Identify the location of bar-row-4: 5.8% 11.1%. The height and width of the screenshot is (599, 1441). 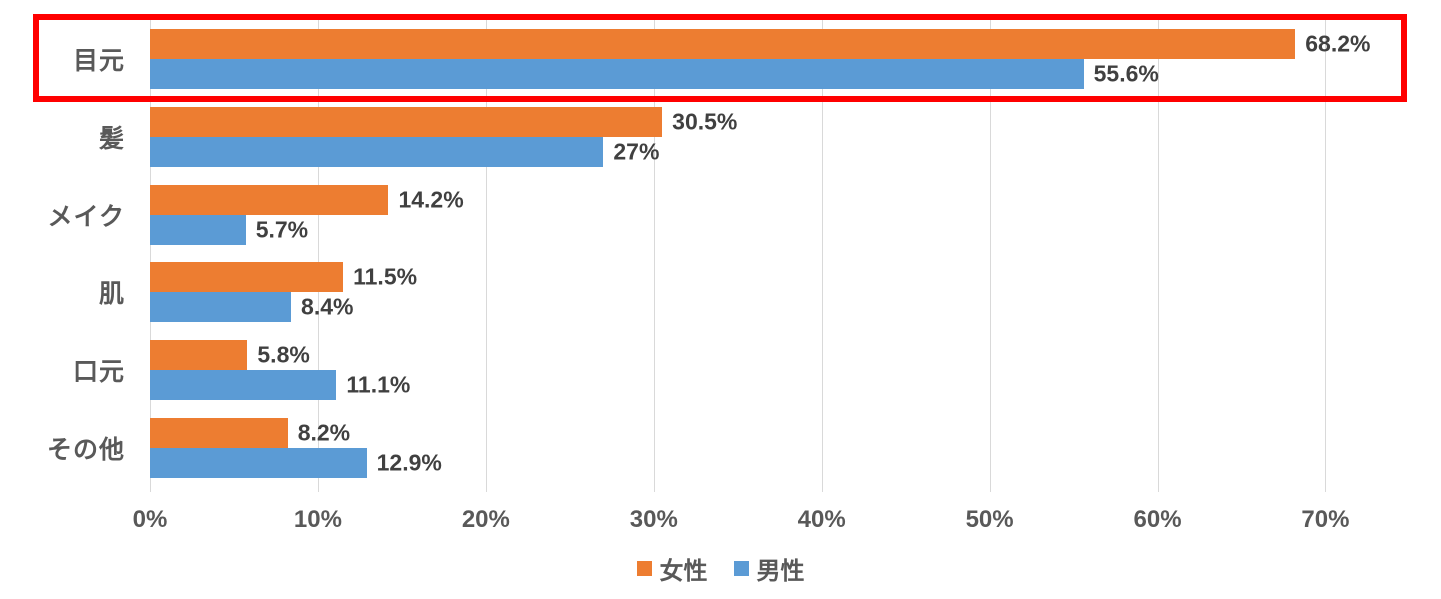
(740, 370).